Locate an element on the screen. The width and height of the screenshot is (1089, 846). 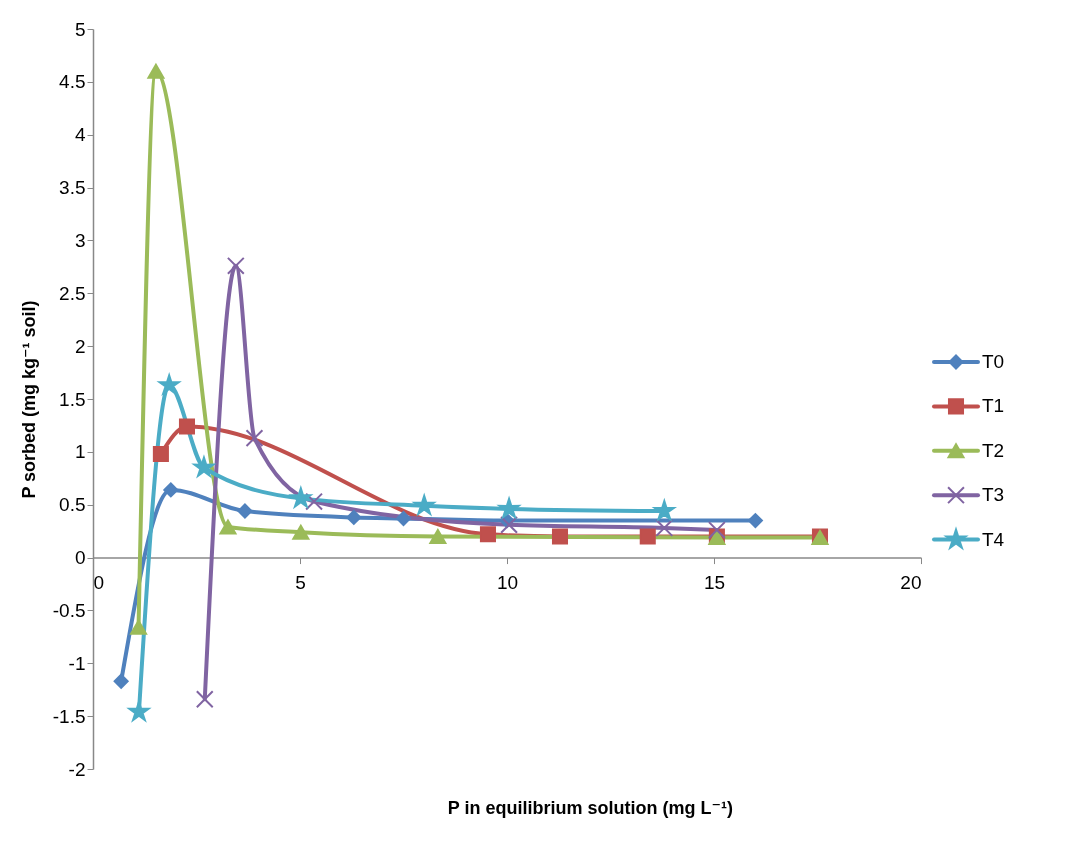
y-tick-label: 3.5 is located at coordinates (72, 188).